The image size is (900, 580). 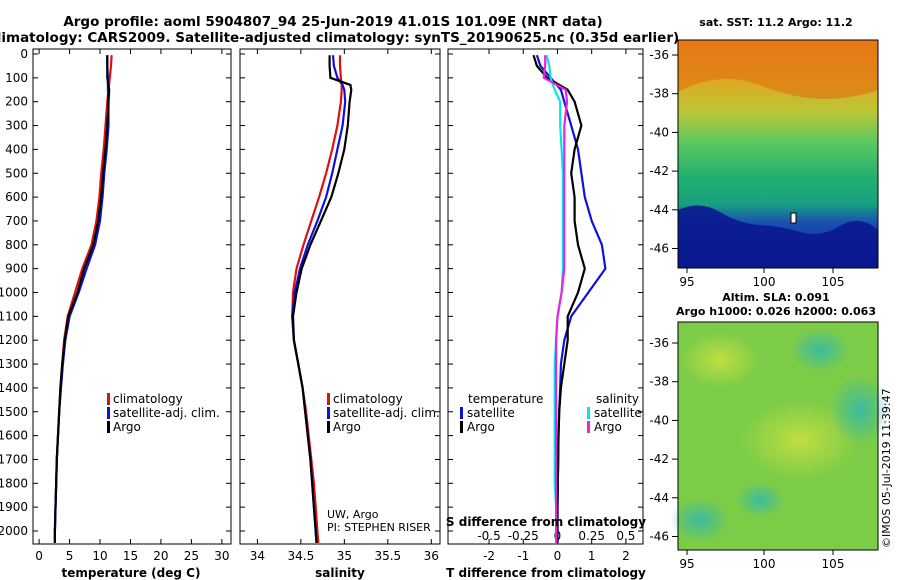 I want to click on series-line-t-satellite, so click(x=571, y=298).